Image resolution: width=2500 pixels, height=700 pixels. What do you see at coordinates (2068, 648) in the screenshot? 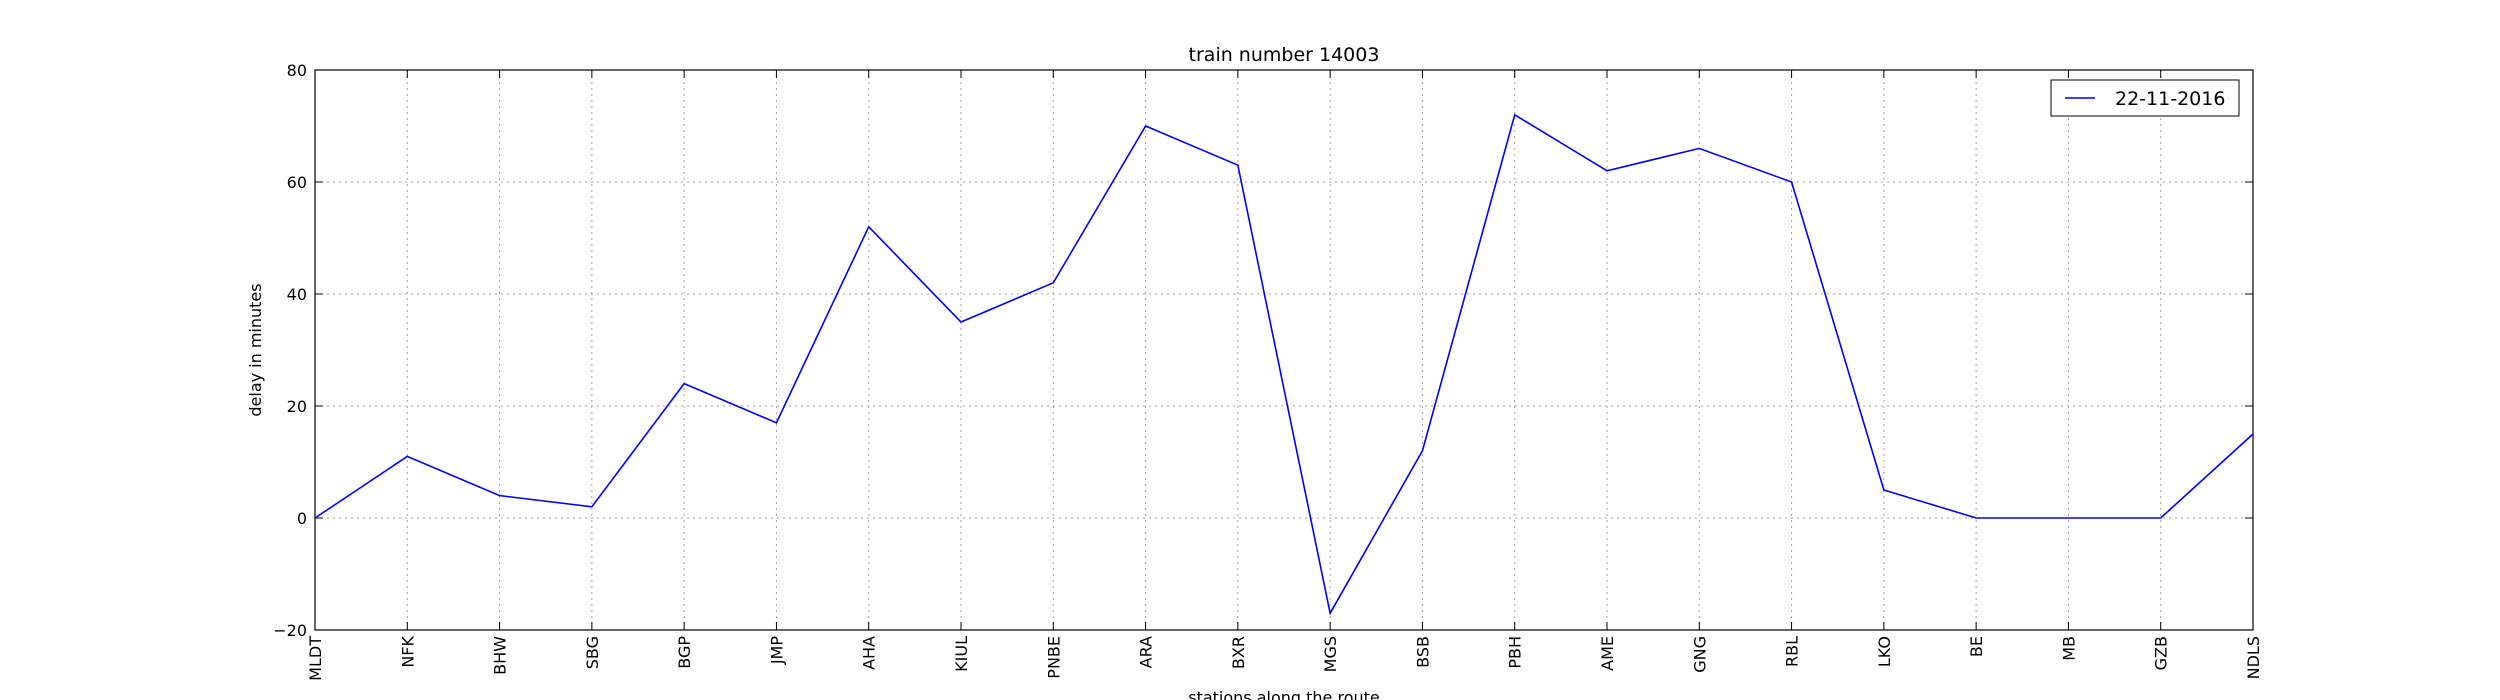
I see `x-tick-label: MB` at bounding box center [2068, 648].